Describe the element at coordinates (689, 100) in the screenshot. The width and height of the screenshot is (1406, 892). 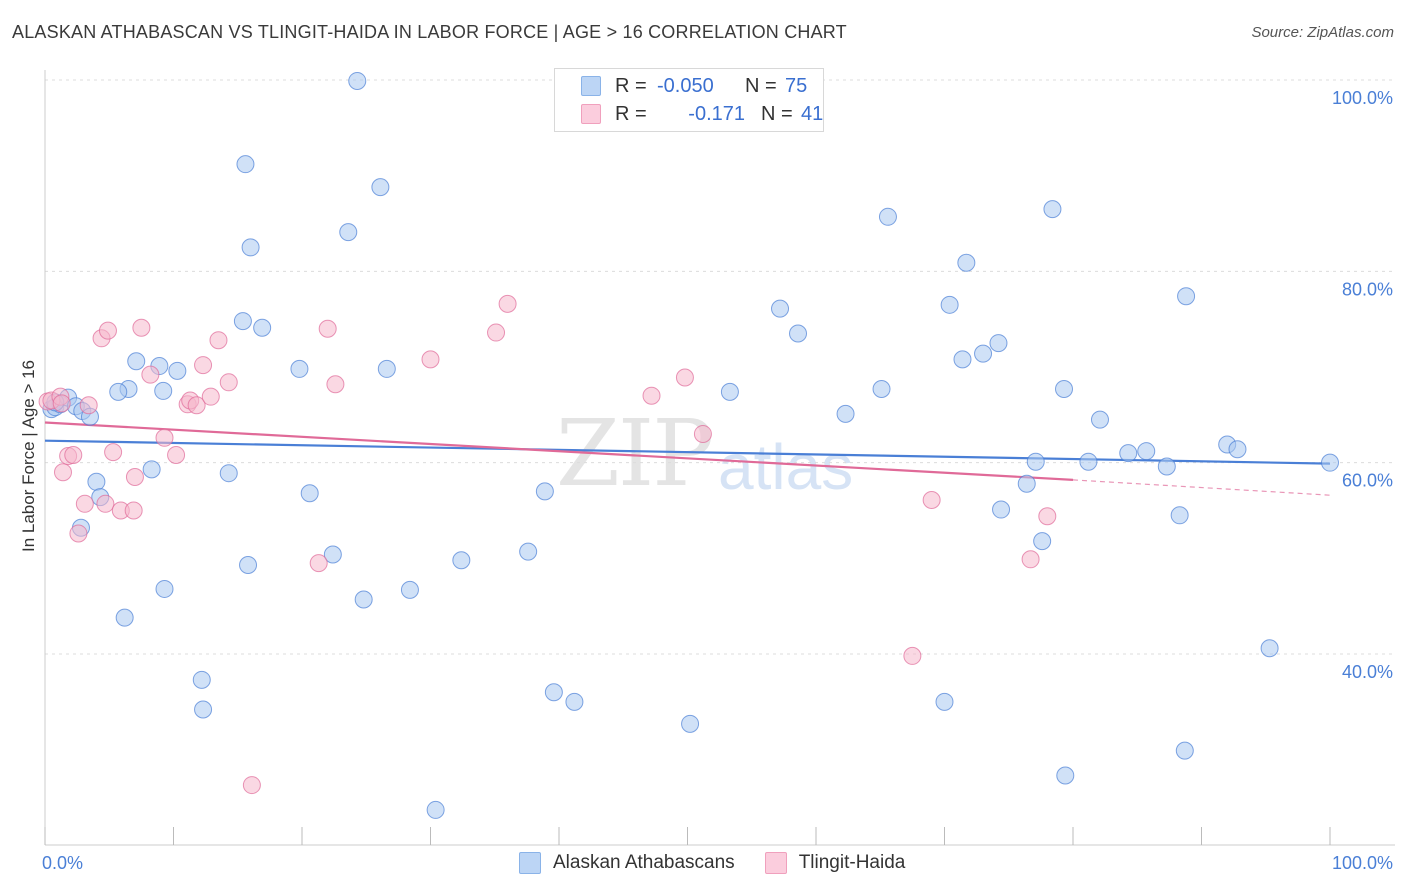
I see `stats-legend: R = -0.050 N = 75 R = -0.171 N = 41` at that location.